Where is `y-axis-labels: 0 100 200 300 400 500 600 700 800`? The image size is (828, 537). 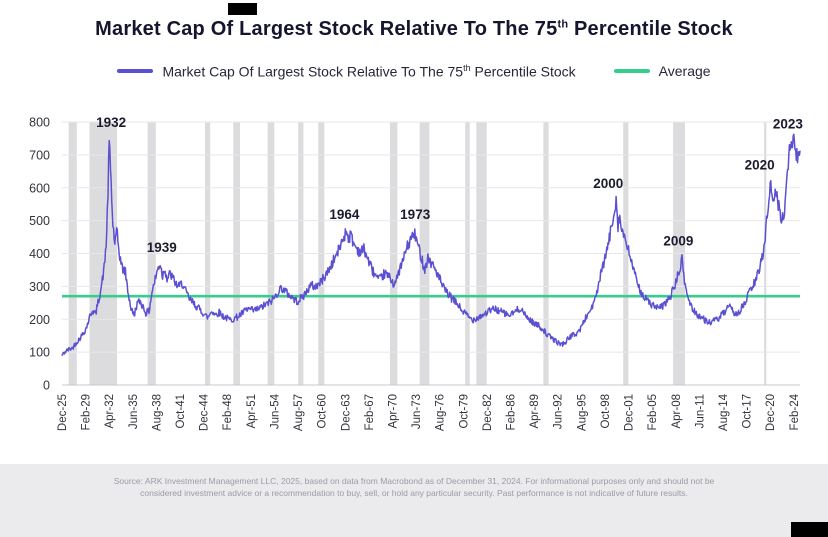
y-axis-labels: 0 100 200 300 400 500 600 700 800 is located at coordinates (39, 254).